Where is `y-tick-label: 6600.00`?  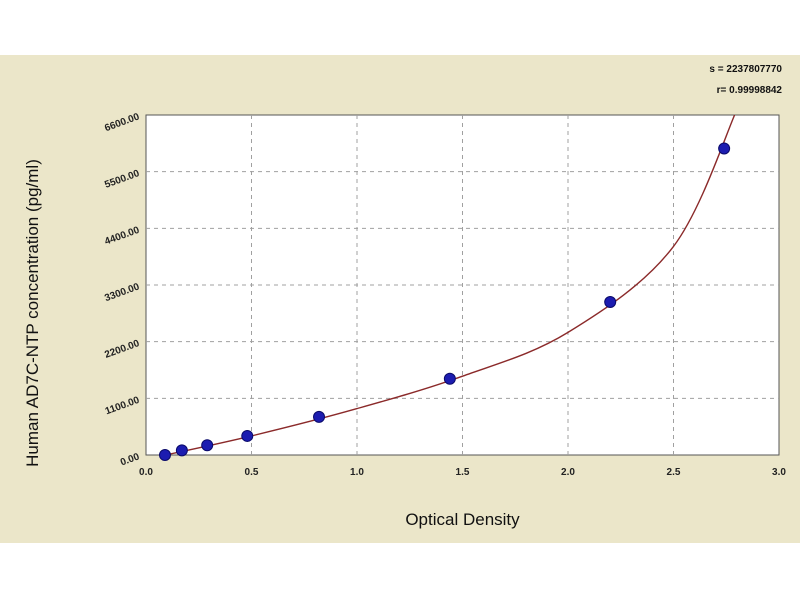
y-tick-label: 6600.00 is located at coordinates (122, 122).